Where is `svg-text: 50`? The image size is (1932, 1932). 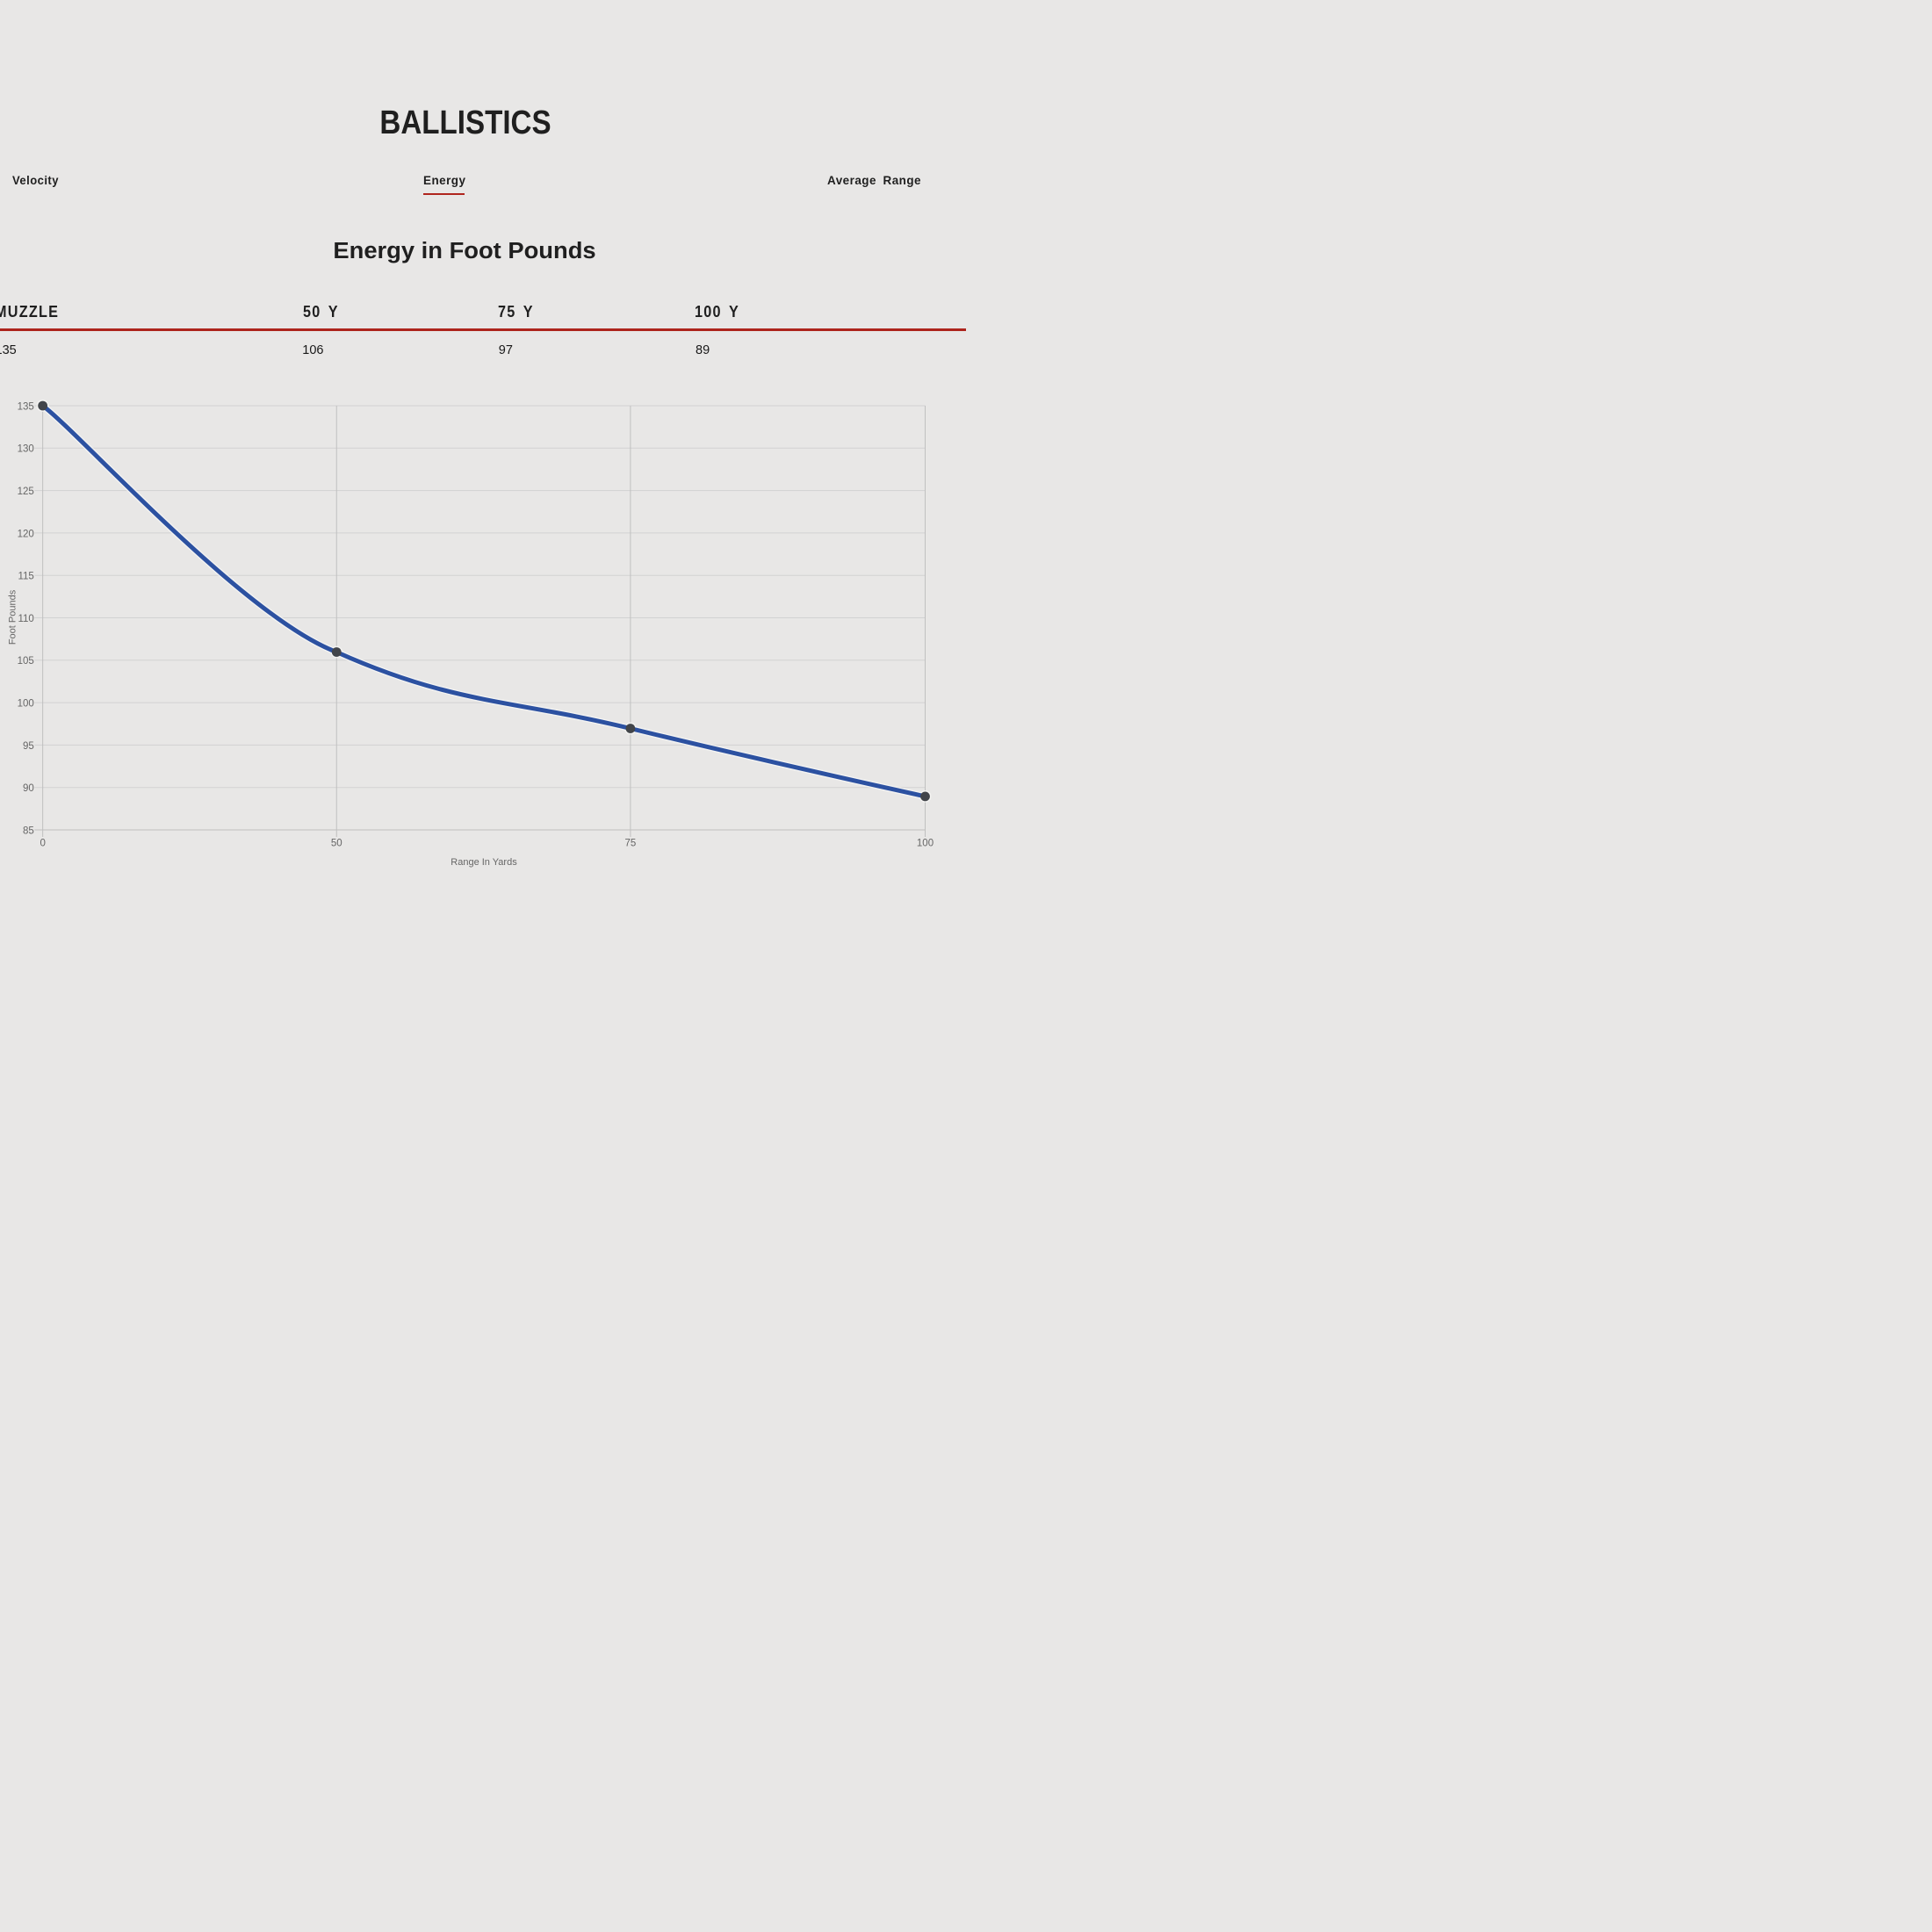 svg-text: 50 is located at coordinates (337, 844).